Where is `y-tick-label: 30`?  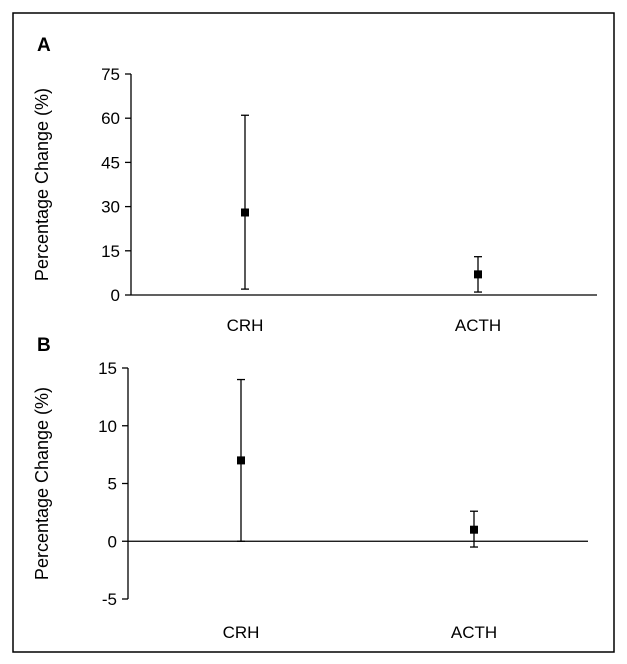 y-tick-label: 30 is located at coordinates (110, 207).